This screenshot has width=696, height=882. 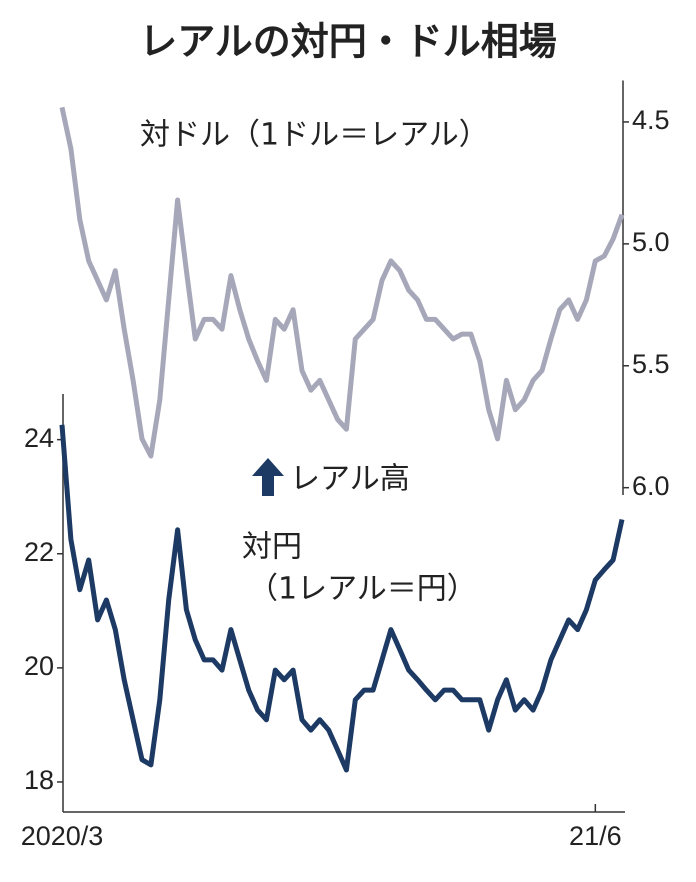 What do you see at coordinates (595, 836) in the screenshot?
I see `x-tick-label: 21/6` at bounding box center [595, 836].